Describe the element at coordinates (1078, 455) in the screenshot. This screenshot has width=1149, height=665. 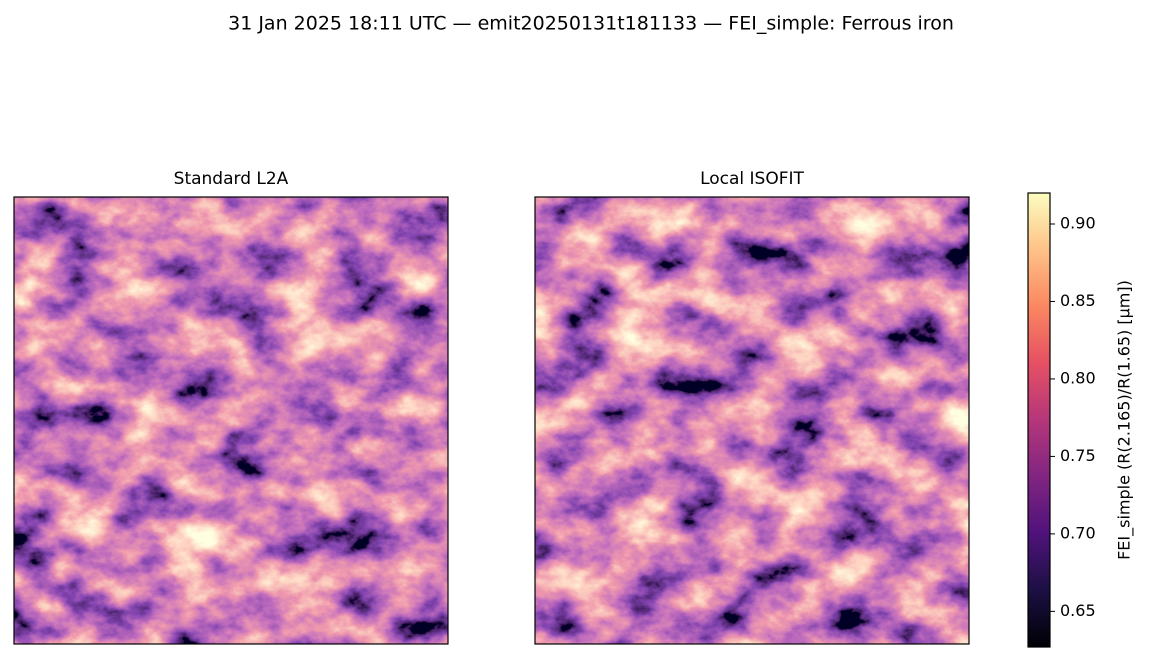
I see `colorbar-tick-label: 0.75` at that location.